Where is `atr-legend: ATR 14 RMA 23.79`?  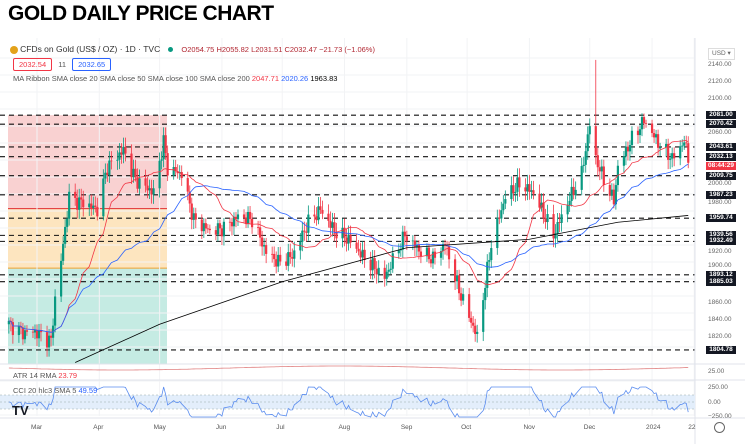 atr-legend: ATR 14 RMA 23.79 is located at coordinates (45, 375).